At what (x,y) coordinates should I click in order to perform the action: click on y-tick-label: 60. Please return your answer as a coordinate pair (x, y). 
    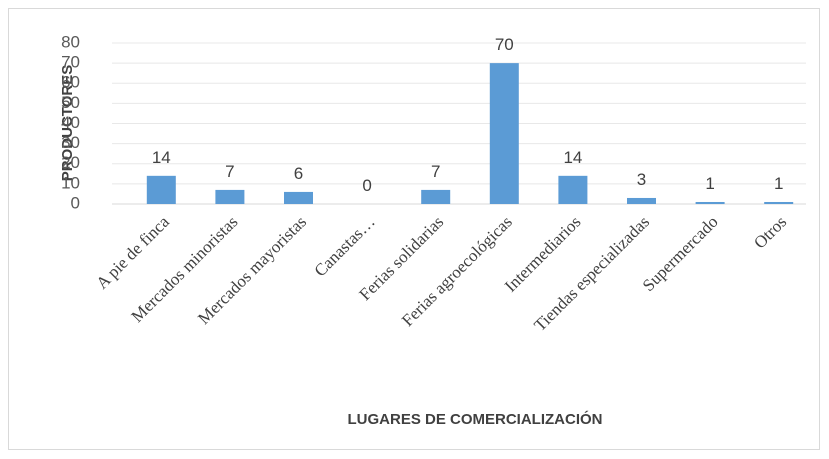
    Looking at the image, I should click on (70, 82).